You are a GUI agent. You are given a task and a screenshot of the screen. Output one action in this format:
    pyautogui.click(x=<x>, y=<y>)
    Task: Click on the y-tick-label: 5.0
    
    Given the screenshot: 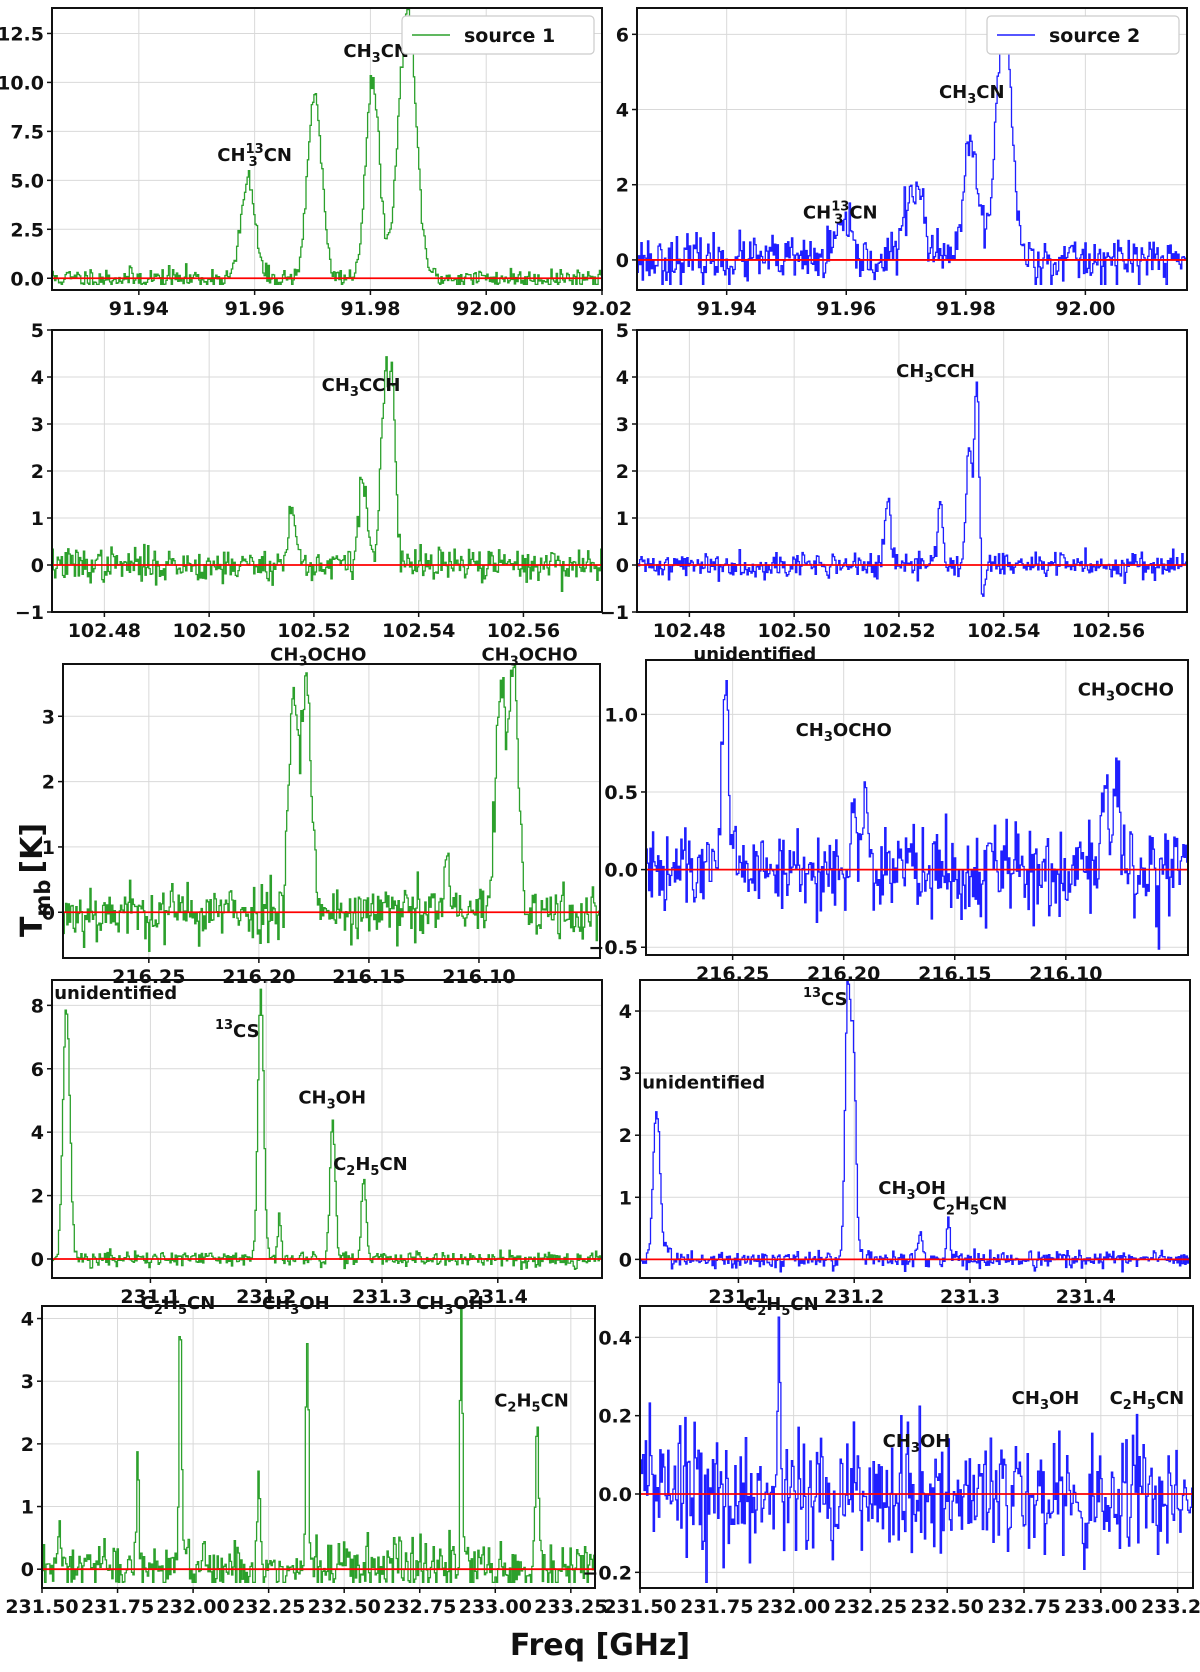 What is the action you would take?
    pyautogui.click(x=27, y=181)
    